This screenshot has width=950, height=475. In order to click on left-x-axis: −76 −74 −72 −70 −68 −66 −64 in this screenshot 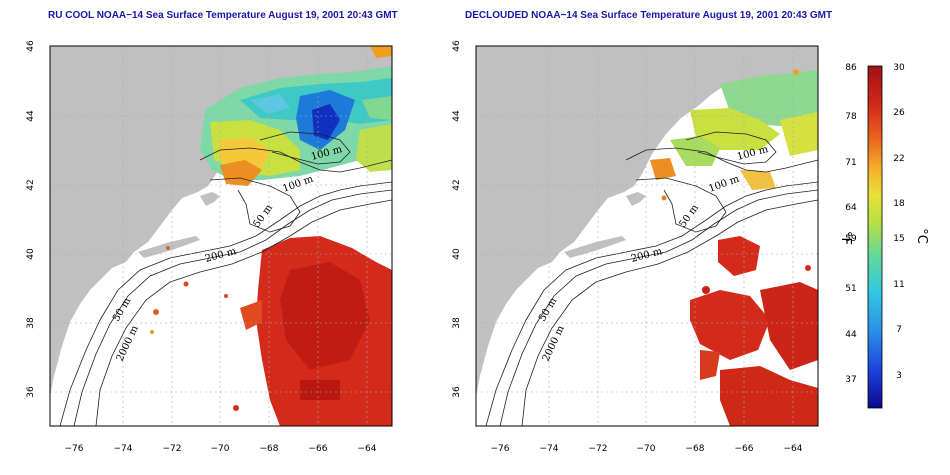, I will do `click(221, 449)`.